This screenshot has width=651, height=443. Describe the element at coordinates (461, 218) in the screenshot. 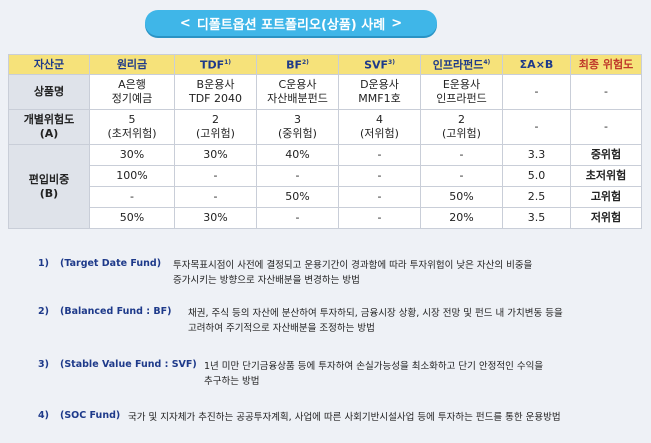

I see `table-cell: 20%` at that location.